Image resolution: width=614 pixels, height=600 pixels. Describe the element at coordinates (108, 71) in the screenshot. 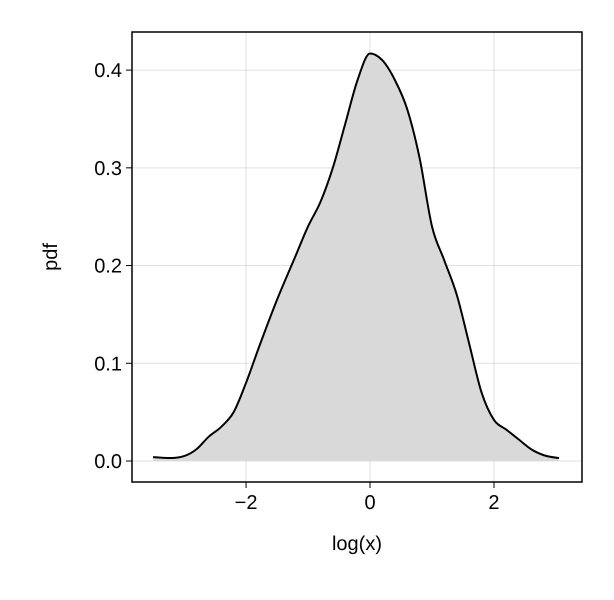

I see `y-tick-label: 0.4` at that location.